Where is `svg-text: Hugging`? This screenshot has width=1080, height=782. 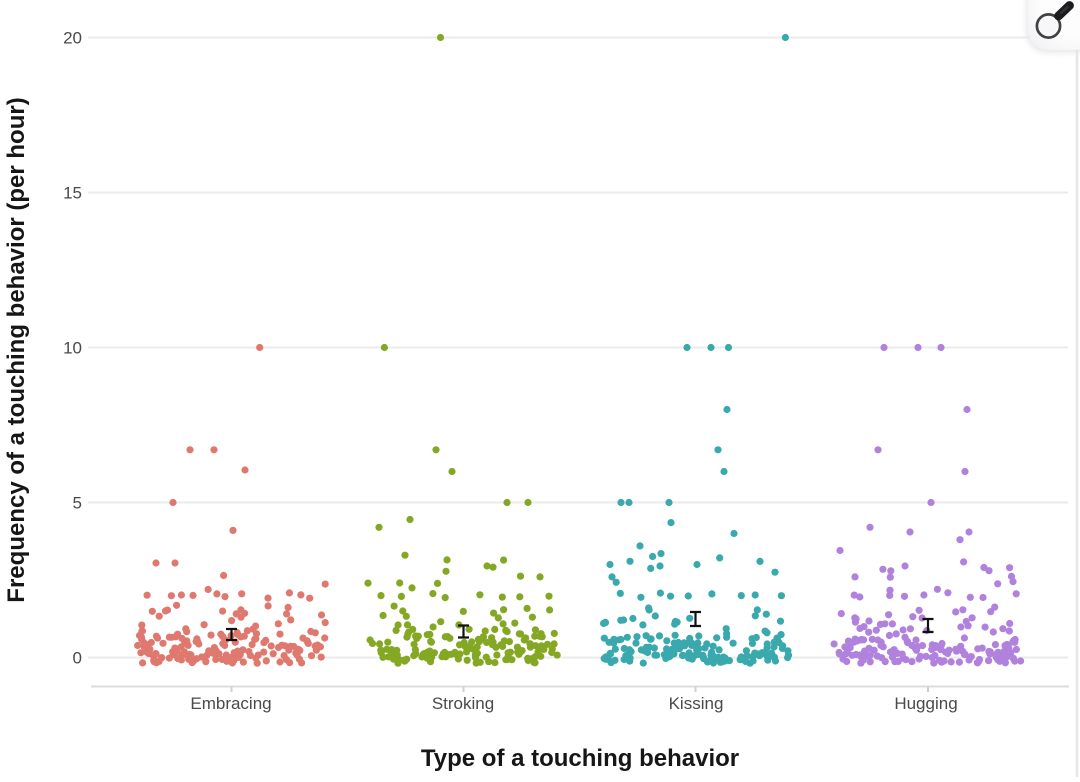
svg-text: Hugging is located at coordinates (925, 703).